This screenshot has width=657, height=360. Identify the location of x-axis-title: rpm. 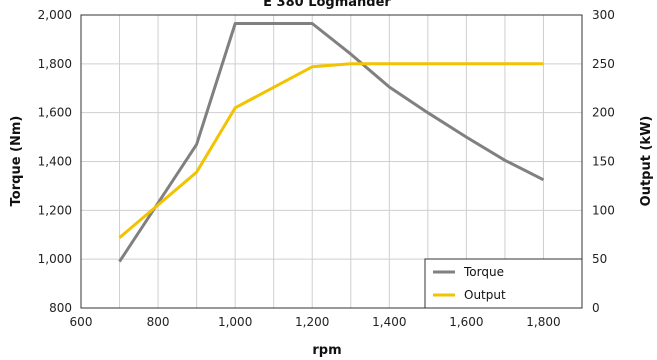
(326, 350).